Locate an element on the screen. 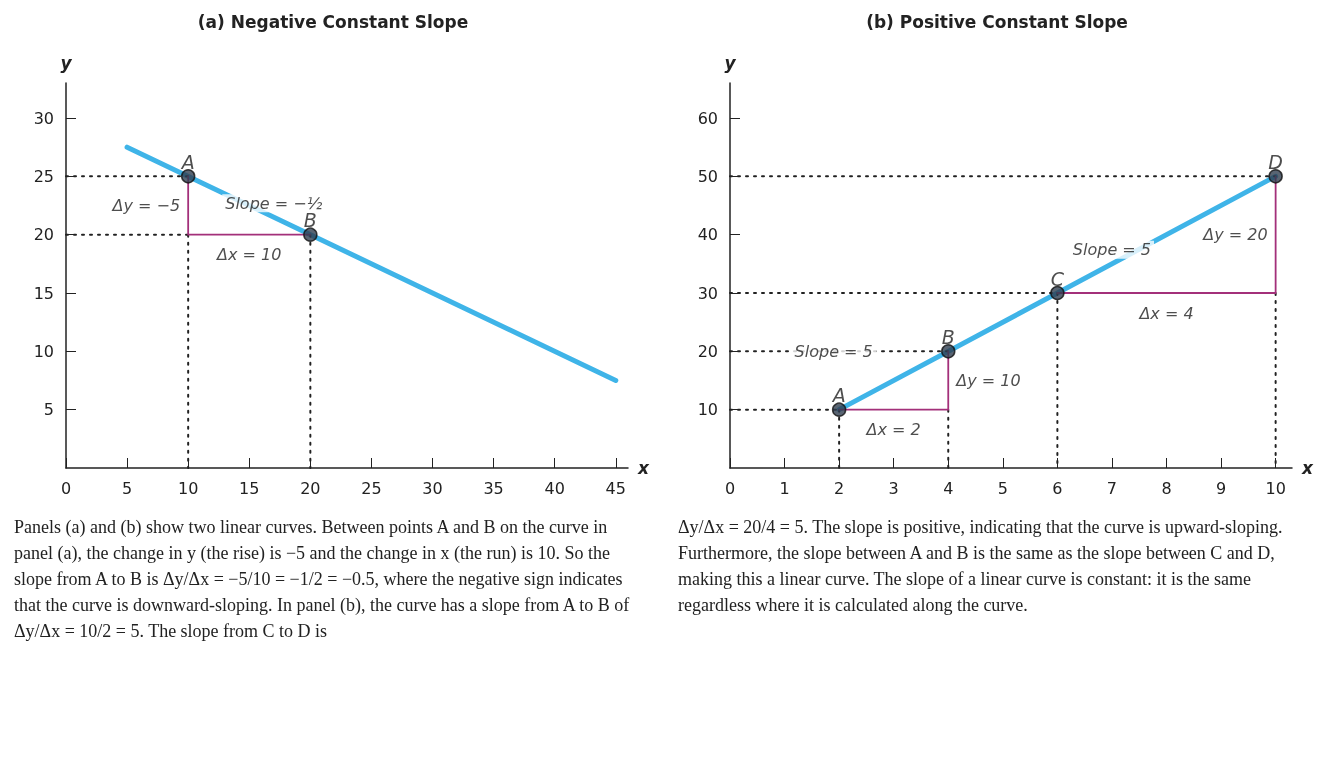 Image resolution: width=1333 pixels, height=767 pixels. text: Panels (a) and (b) show two linear curves. Between points A and B on the curve in panel (a), the change in y (the rise) is −5 and the change in x (the run) is 10. So the slope from A to B is Δy/Δx = −5/10 = −1/2 = −0.5, where the negative sign indicates that the curve is downward-sloping. In panel (b), the curve has a slope from A to B of Δy/Δx = 10/2 = 5. The slope from C to D is is located at coordinates (322, 580).